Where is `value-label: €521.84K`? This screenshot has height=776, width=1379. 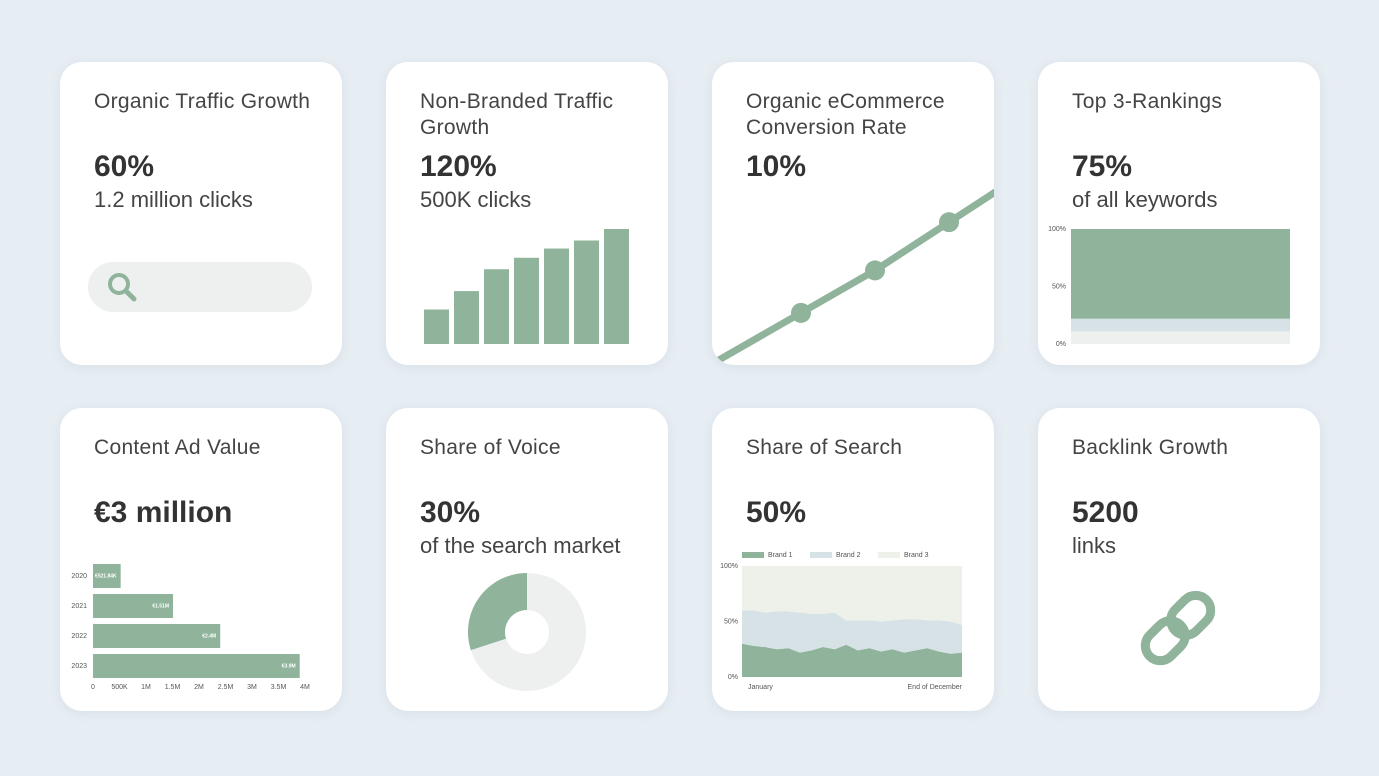 value-label: €521.84K is located at coordinates (106, 576).